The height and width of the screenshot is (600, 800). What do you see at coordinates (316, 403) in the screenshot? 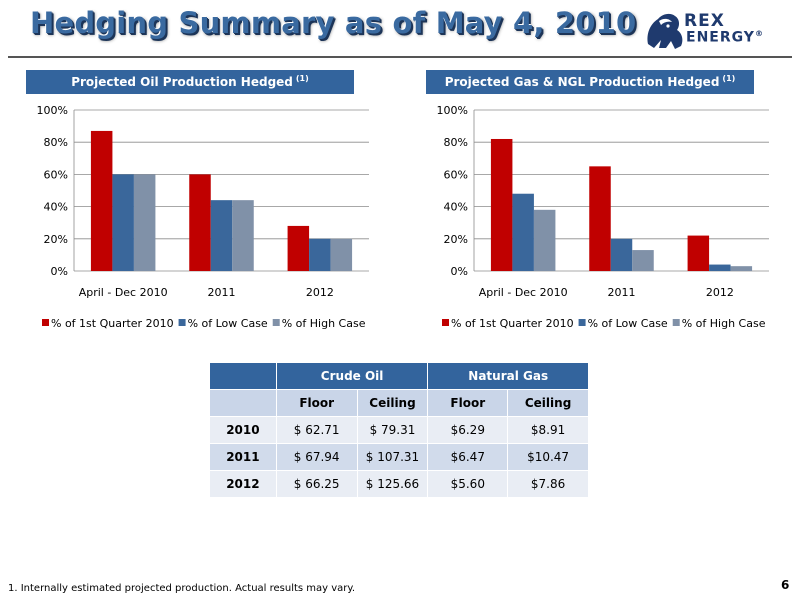
I see `subheader-oil-floor: Floor` at bounding box center [316, 403].